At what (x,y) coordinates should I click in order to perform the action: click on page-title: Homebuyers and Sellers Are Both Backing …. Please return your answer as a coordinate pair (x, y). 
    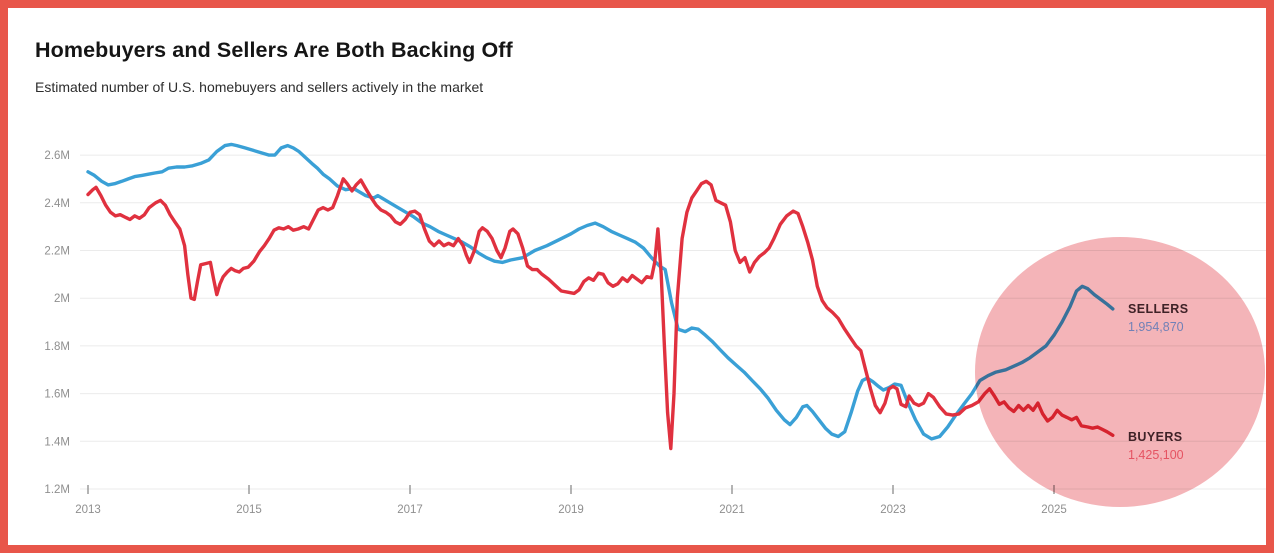
    Looking at the image, I should click on (274, 50).